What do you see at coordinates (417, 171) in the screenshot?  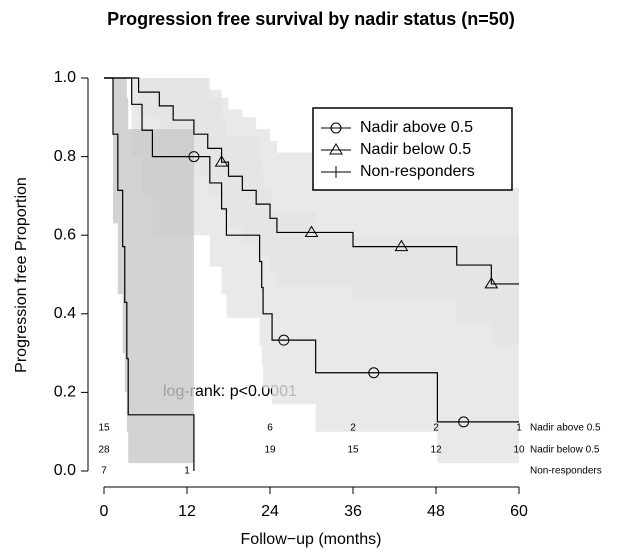 I see `legend-label: Non-responders` at bounding box center [417, 171].